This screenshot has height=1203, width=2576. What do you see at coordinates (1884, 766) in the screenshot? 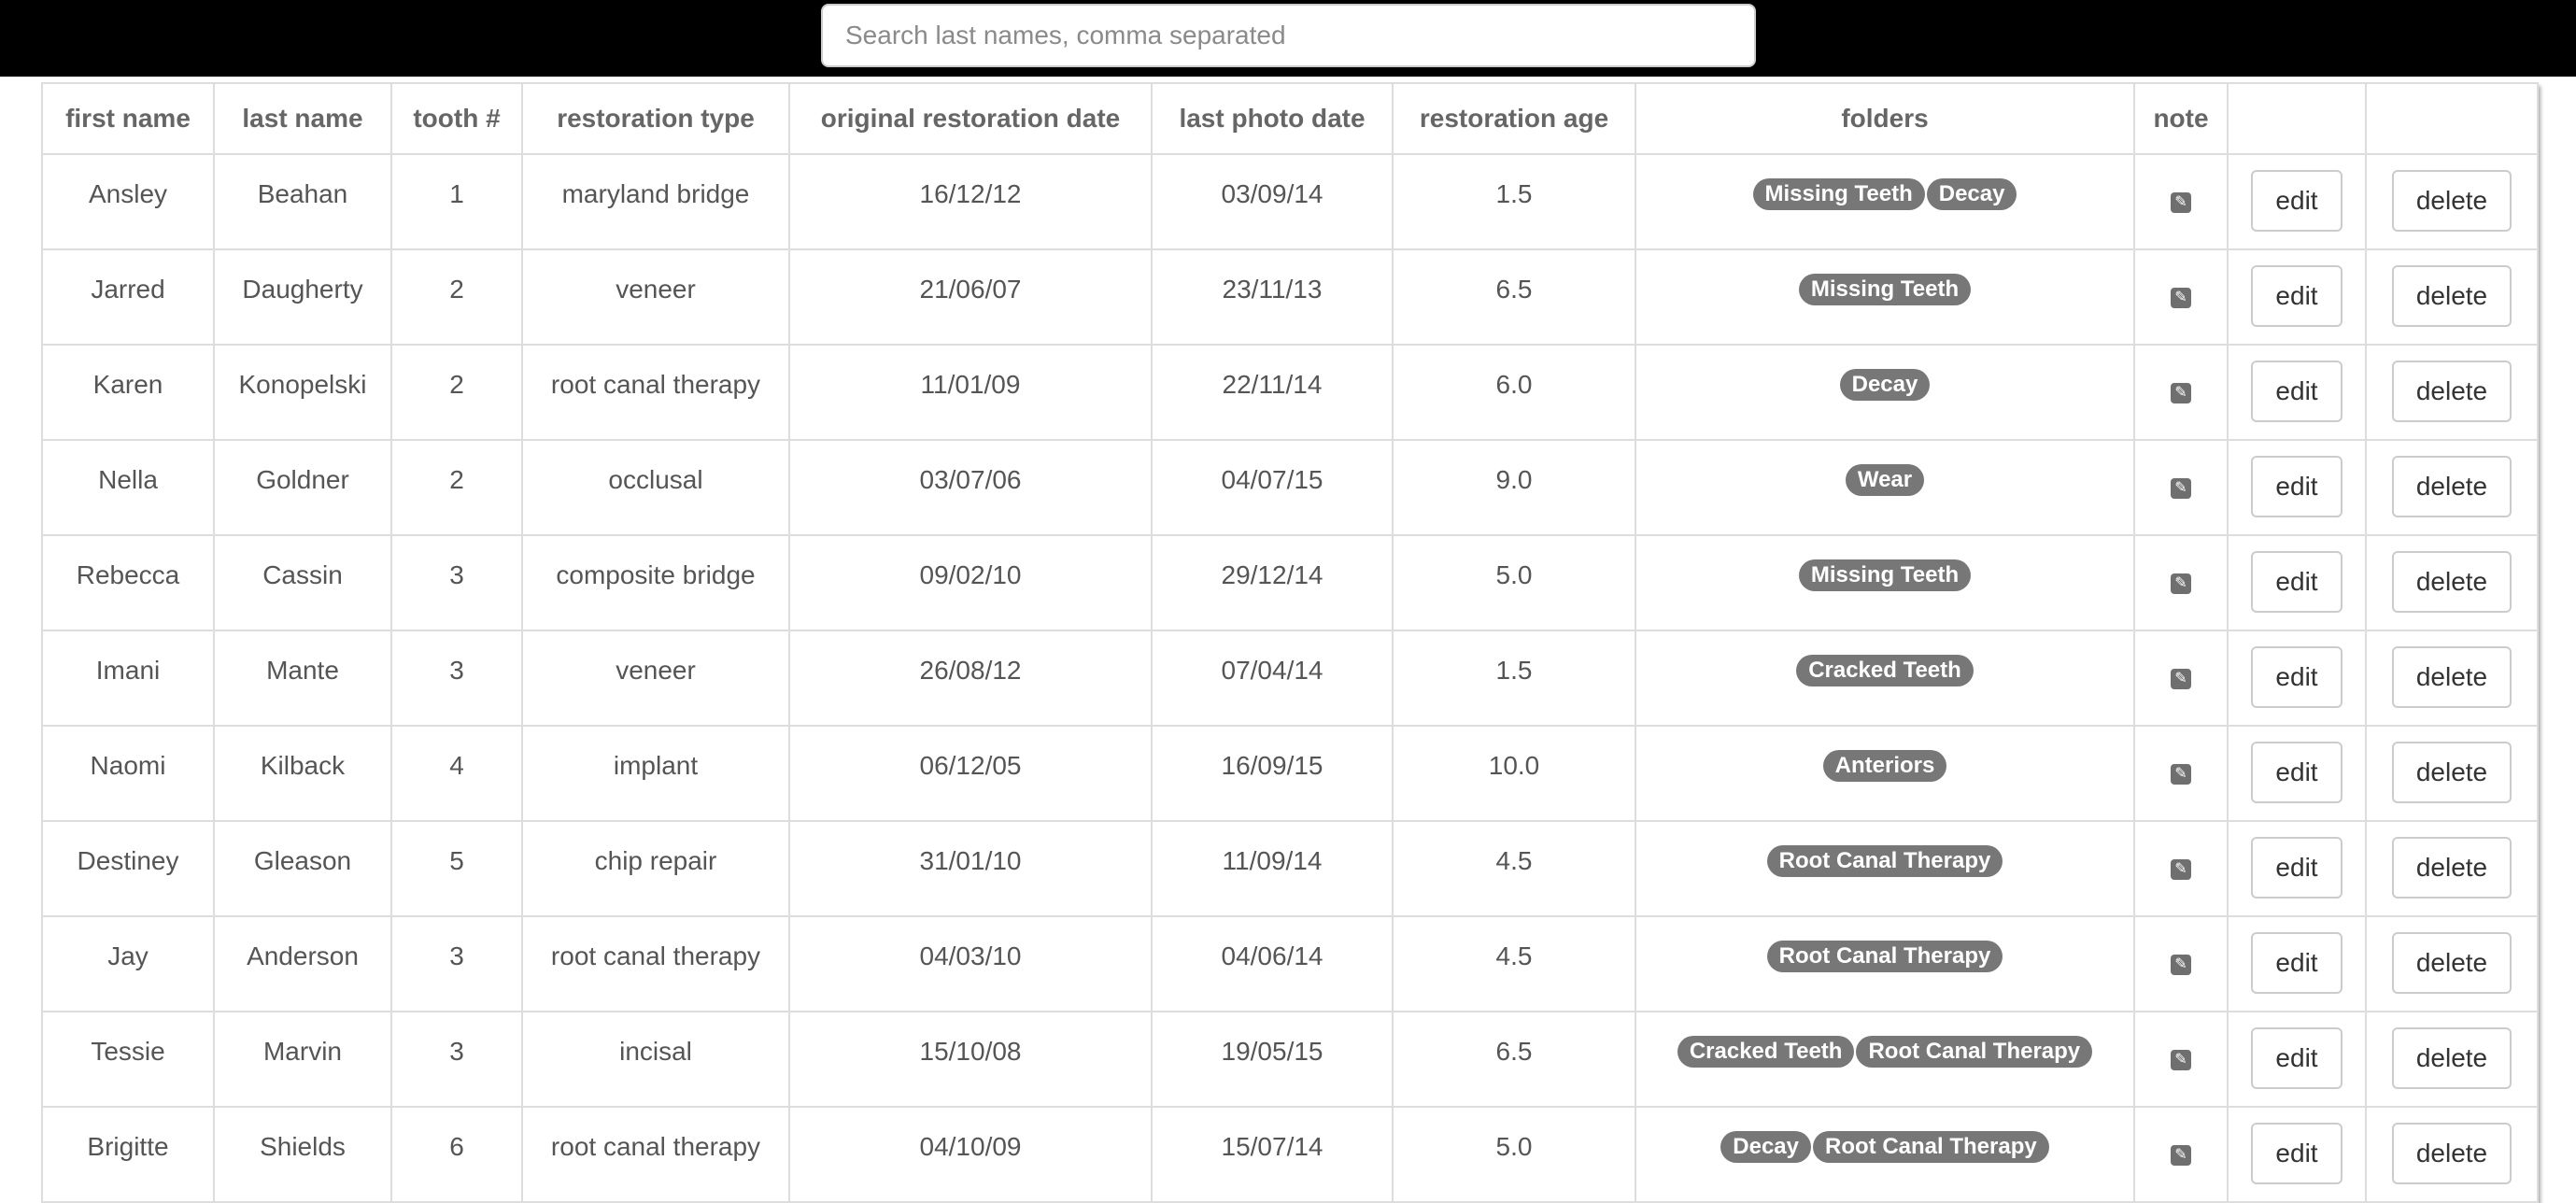
I see `folder-badge: Anteriors` at bounding box center [1884, 766].